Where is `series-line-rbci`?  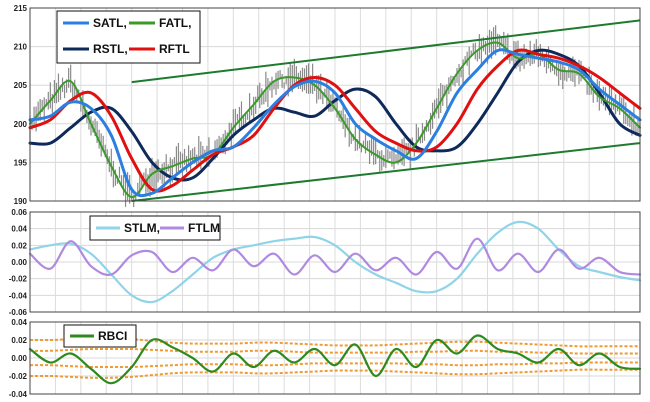 series-line-rbci is located at coordinates (335, 359).